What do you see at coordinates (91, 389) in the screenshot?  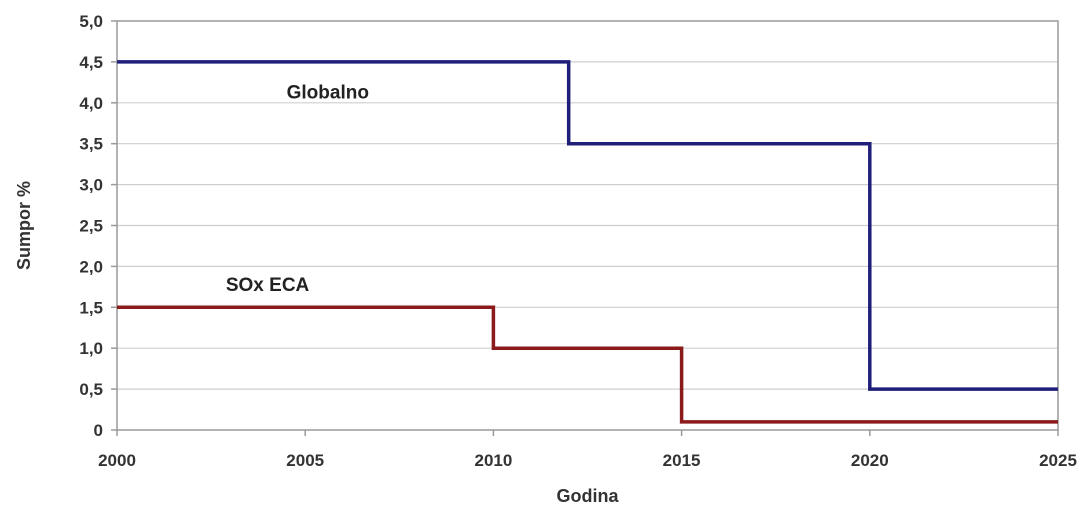 I see `y-tick-label-1: 0,5` at bounding box center [91, 389].